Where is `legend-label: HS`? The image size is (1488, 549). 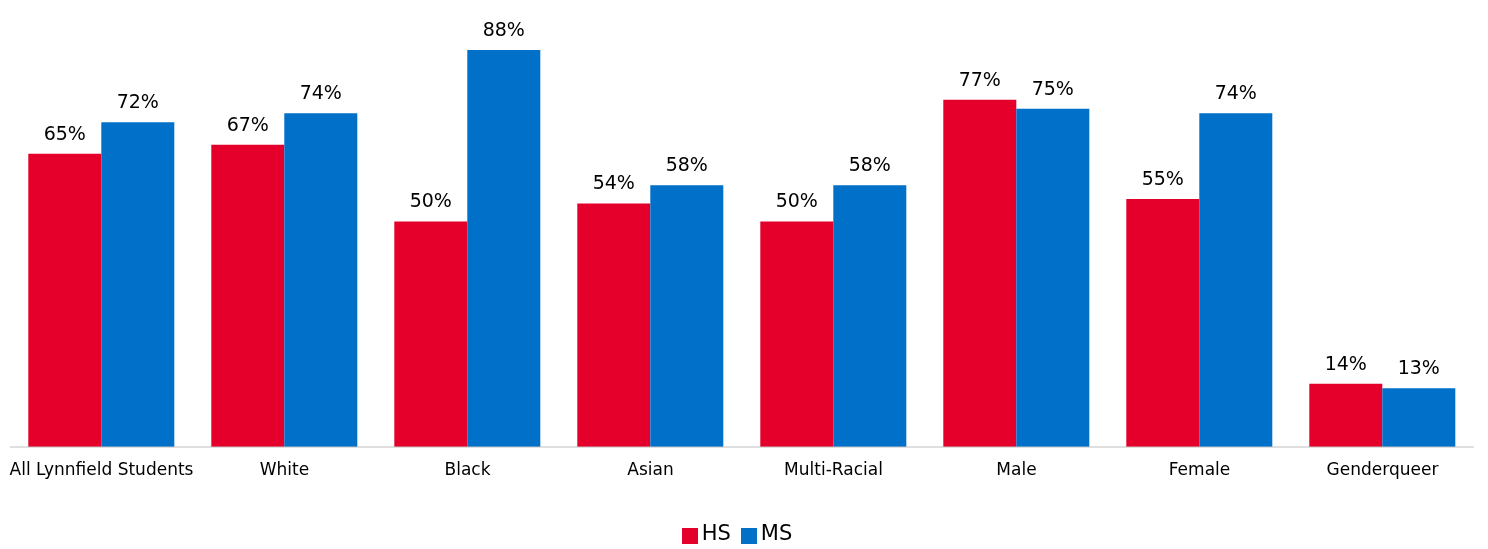
legend-label: HS is located at coordinates (716, 533).